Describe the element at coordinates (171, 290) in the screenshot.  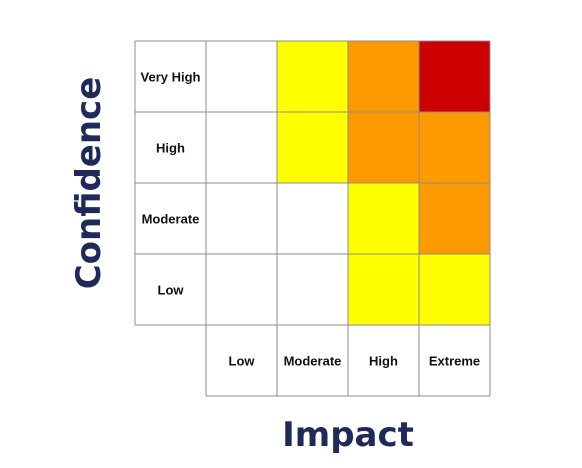
I see `y-tick-label: Low` at that location.